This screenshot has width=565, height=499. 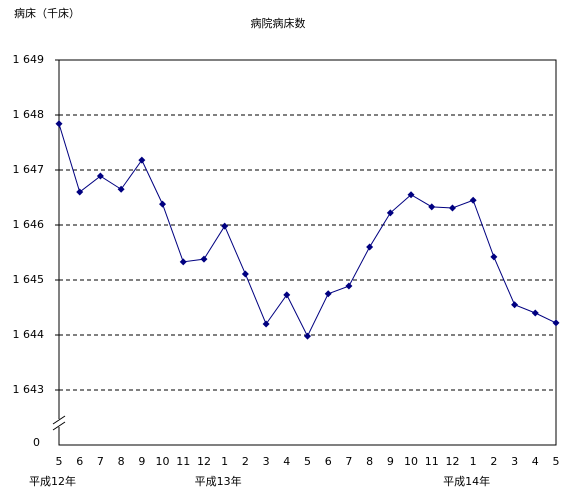 I want to click on x-group-label: 平成13年, so click(x=218, y=481).